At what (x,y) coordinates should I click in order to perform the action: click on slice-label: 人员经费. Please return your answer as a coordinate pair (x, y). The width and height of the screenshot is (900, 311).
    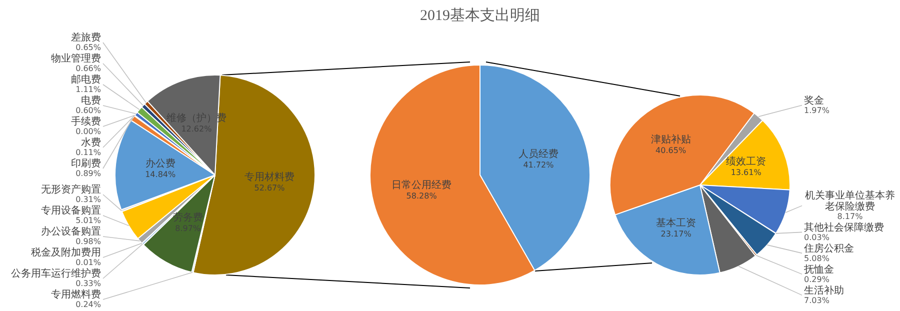
    Looking at the image, I should click on (538, 154).